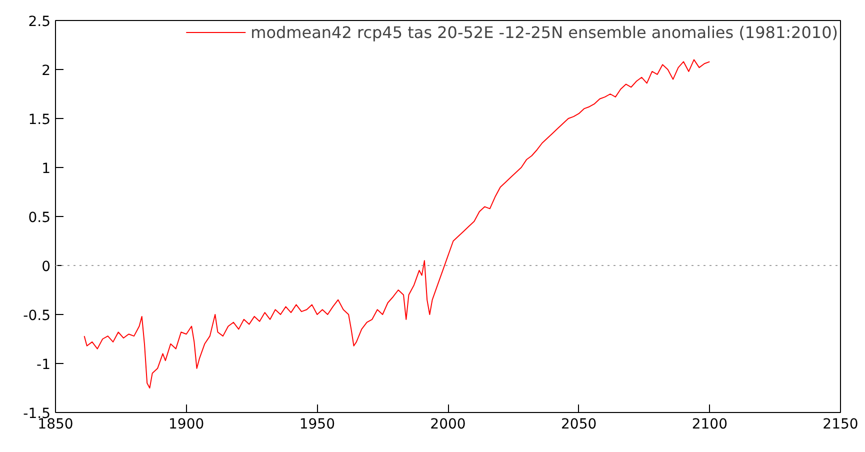 This screenshot has width=865, height=452. Describe the element at coordinates (317, 424) in the screenshot. I see `x-tick-label: 1950` at that location.